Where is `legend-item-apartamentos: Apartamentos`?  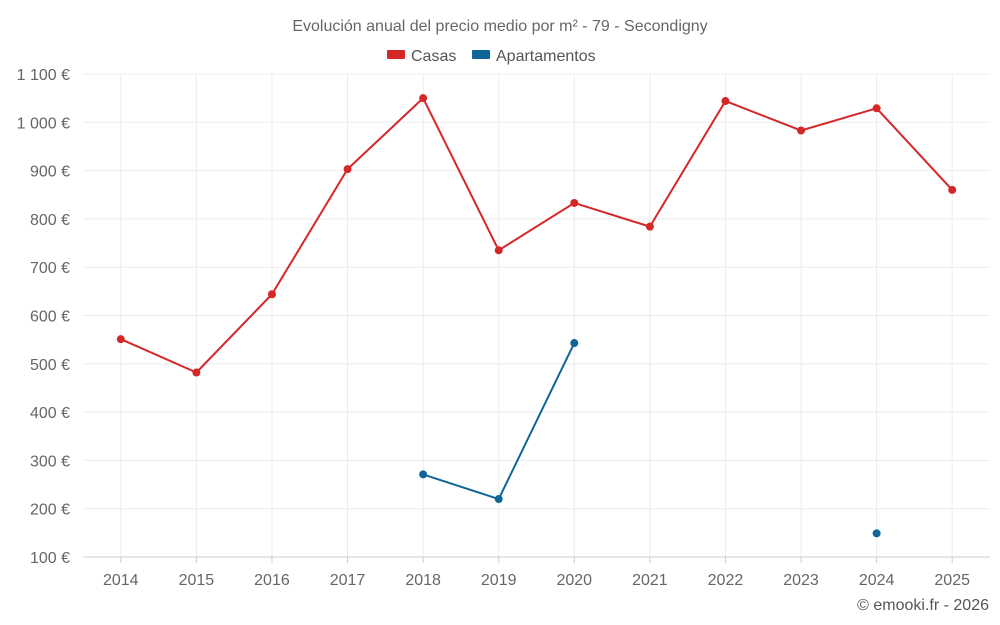 legend-item-apartamentos: Apartamentos is located at coordinates (534, 56).